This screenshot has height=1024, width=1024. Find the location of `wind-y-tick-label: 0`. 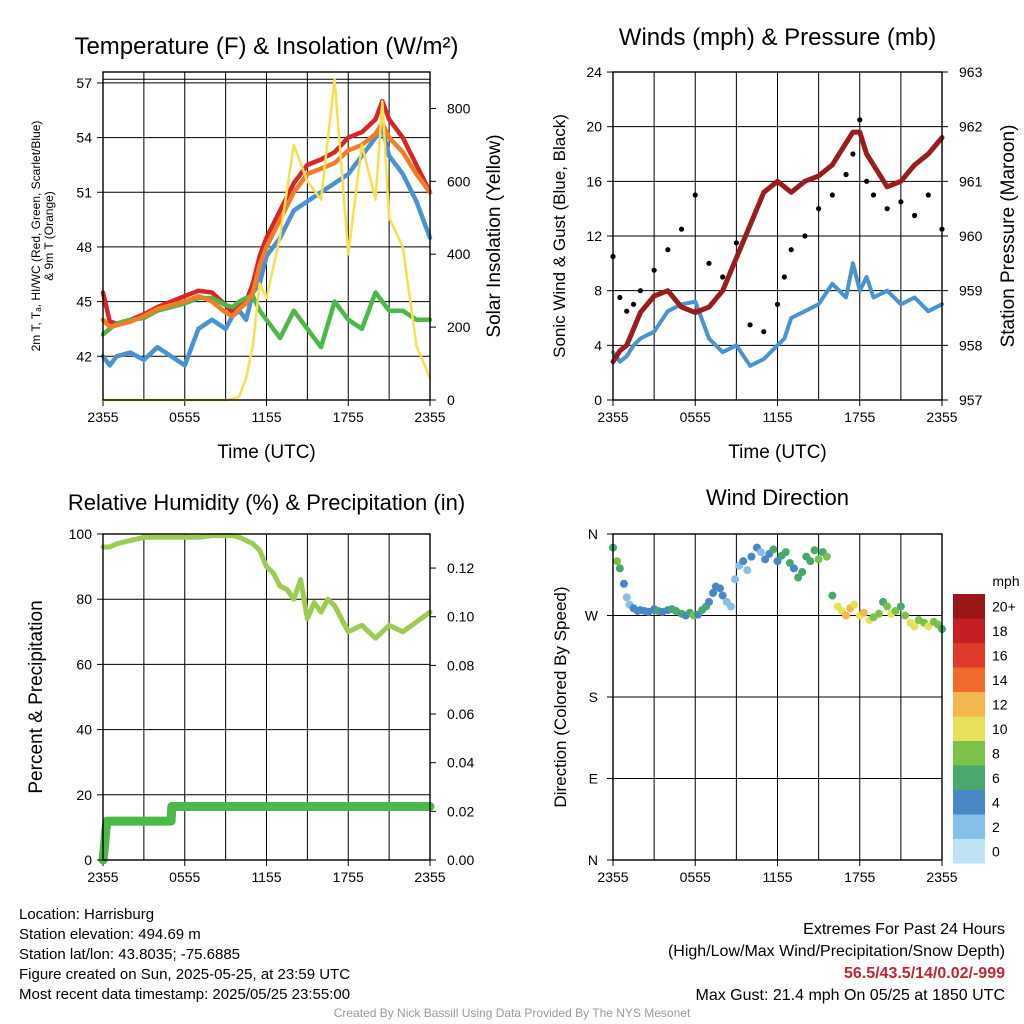

wind-y-tick-label: 0 is located at coordinates (598, 400).